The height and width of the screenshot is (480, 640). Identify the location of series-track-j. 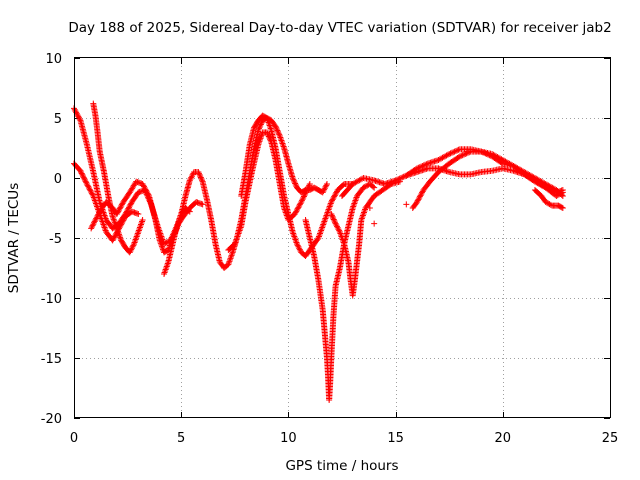
(484, 172).